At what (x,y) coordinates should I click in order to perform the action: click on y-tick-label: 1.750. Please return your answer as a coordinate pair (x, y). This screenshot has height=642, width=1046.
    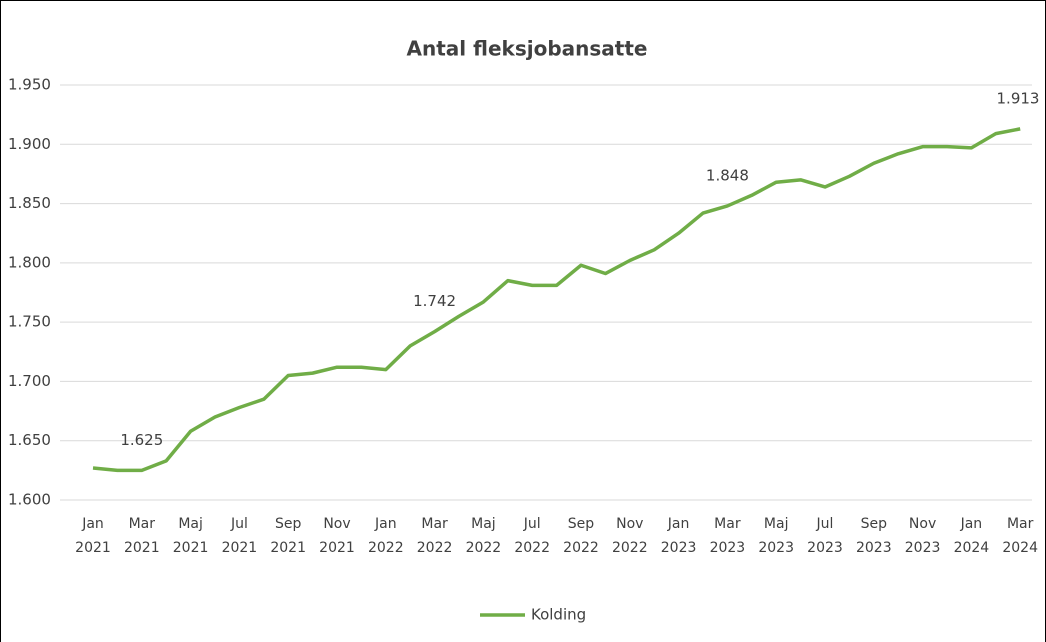
    Looking at the image, I should click on (29, 322).